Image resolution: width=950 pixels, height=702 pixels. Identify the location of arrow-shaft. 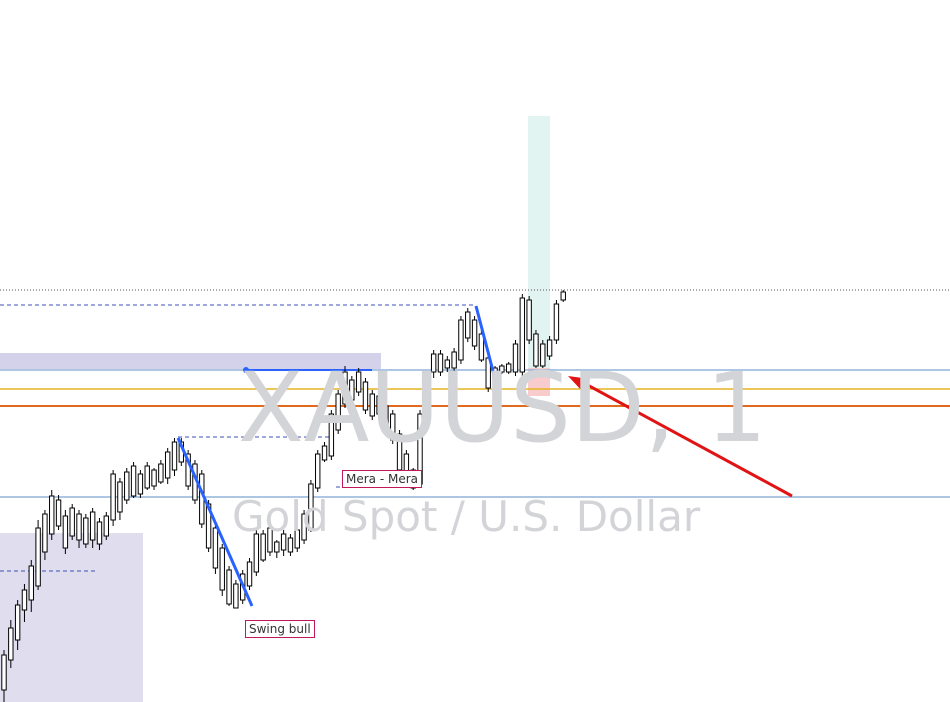
(687, 439).